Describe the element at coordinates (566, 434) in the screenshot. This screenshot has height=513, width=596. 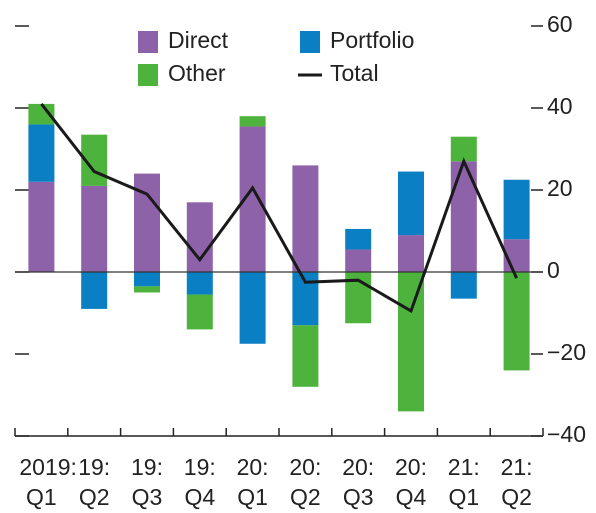
I see `y-tick-label: −40` at that location.